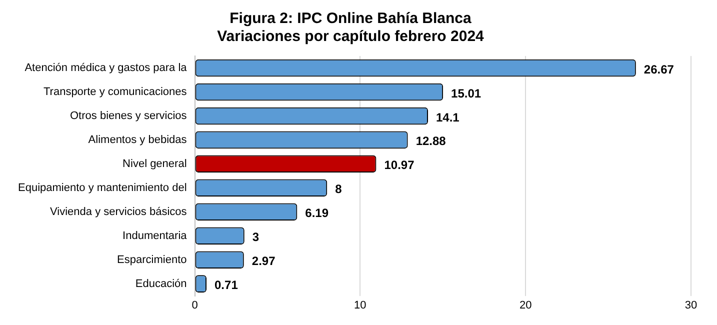 This screenshot has width=717, height=325. I want to click on y-tick-label: Nivel general, so click(154, 164).